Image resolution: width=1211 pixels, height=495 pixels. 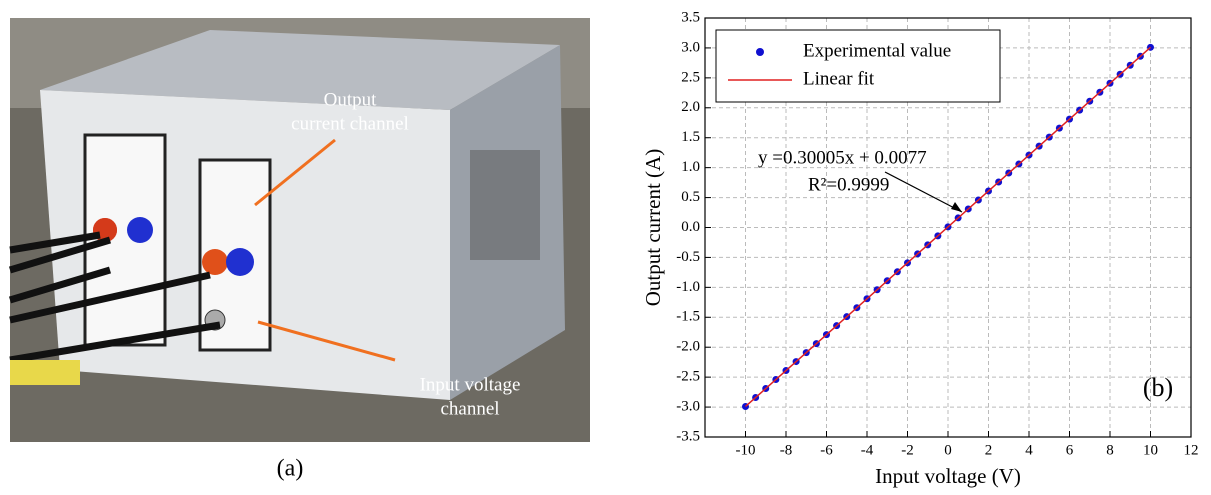 What do you see at coordinates (956, 207) in the screenshot?
I see `arrow-head` at bounding box center [956, 207].